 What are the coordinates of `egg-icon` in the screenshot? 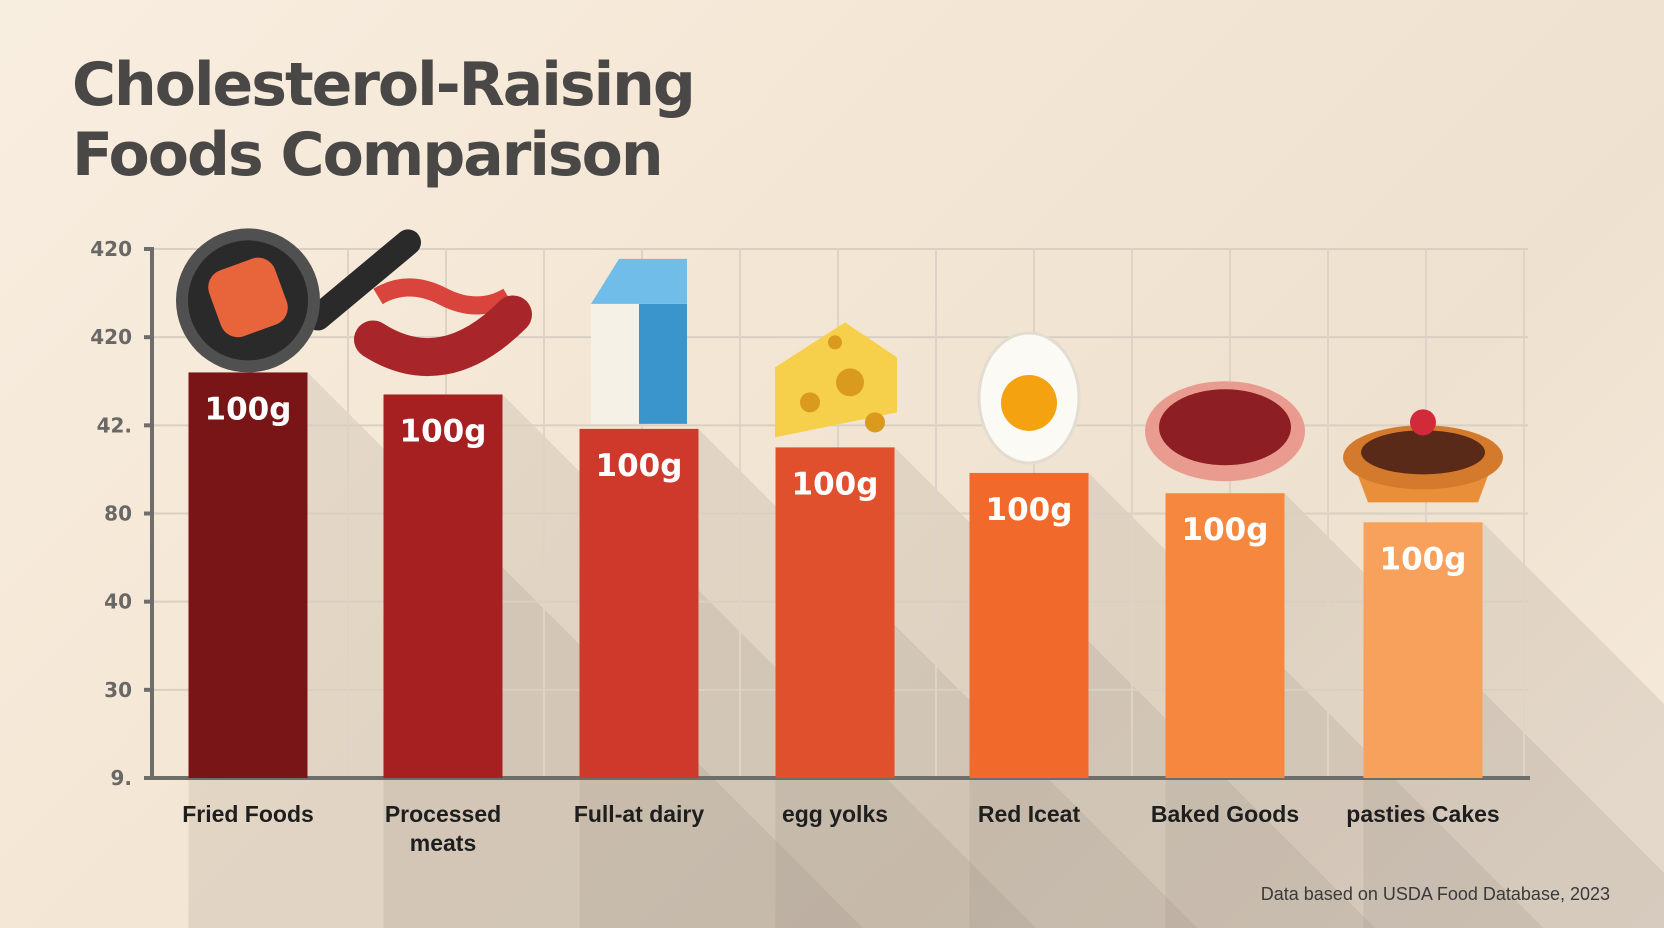 It's located at (1029, 398).